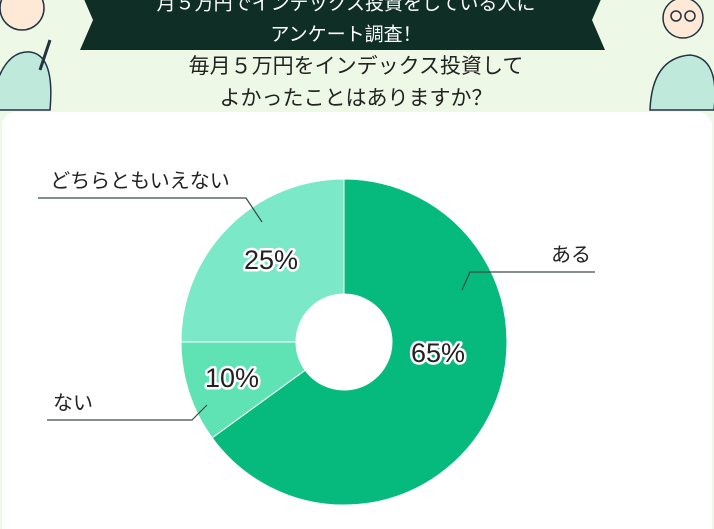 The image size is (714, 529). What do you see at coordinates (271, 260) in the screenshot?
I see `value-label: 25%` at bounding box center [271, 260].